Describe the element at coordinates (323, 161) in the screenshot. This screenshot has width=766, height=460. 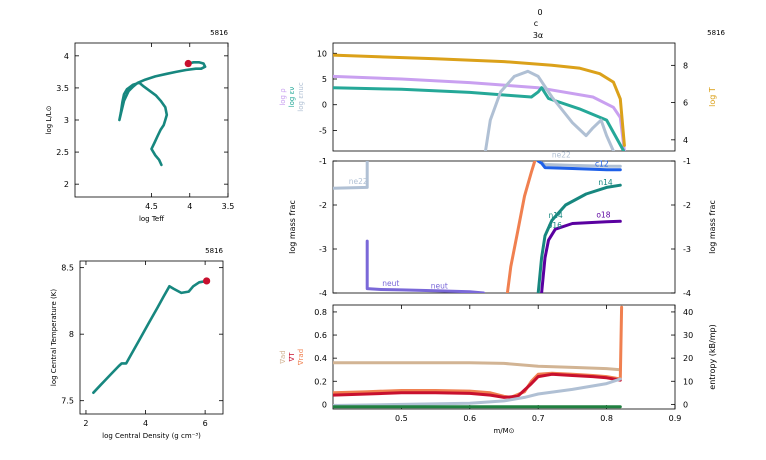
I see `y-tick-label: -1` at that location.